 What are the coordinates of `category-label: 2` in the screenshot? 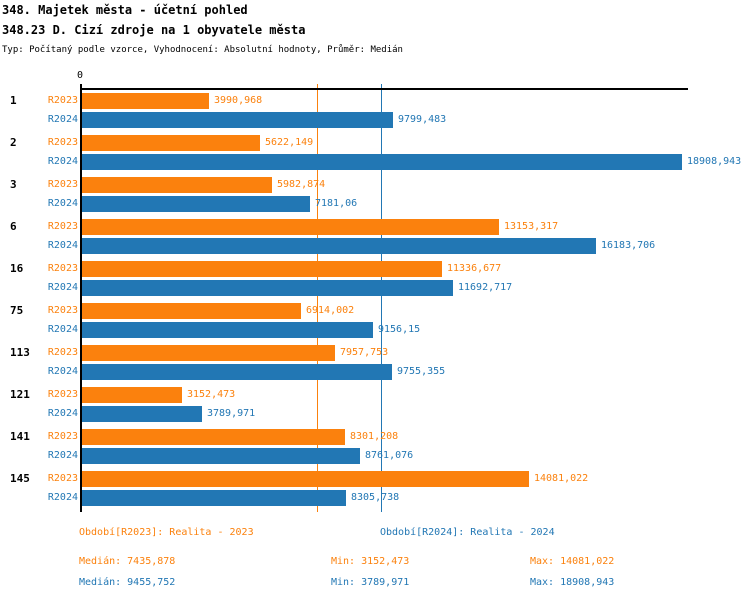 It's located at (13, 142).